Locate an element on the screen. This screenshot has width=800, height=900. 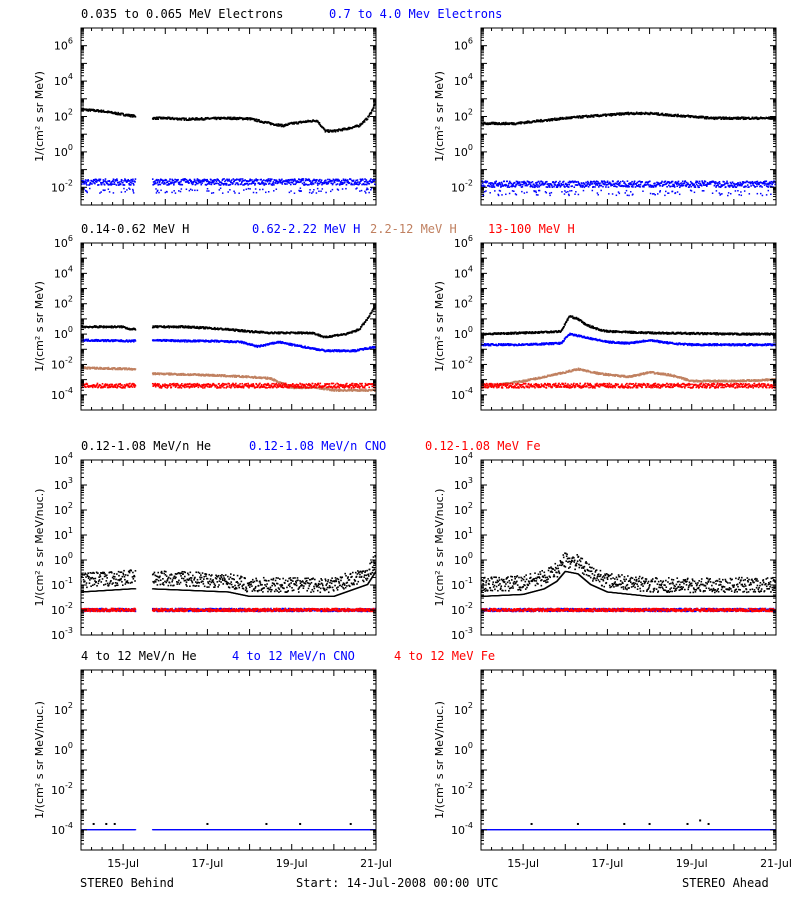
series-2-2-12-mev-h is located at coordinates (228, 379).